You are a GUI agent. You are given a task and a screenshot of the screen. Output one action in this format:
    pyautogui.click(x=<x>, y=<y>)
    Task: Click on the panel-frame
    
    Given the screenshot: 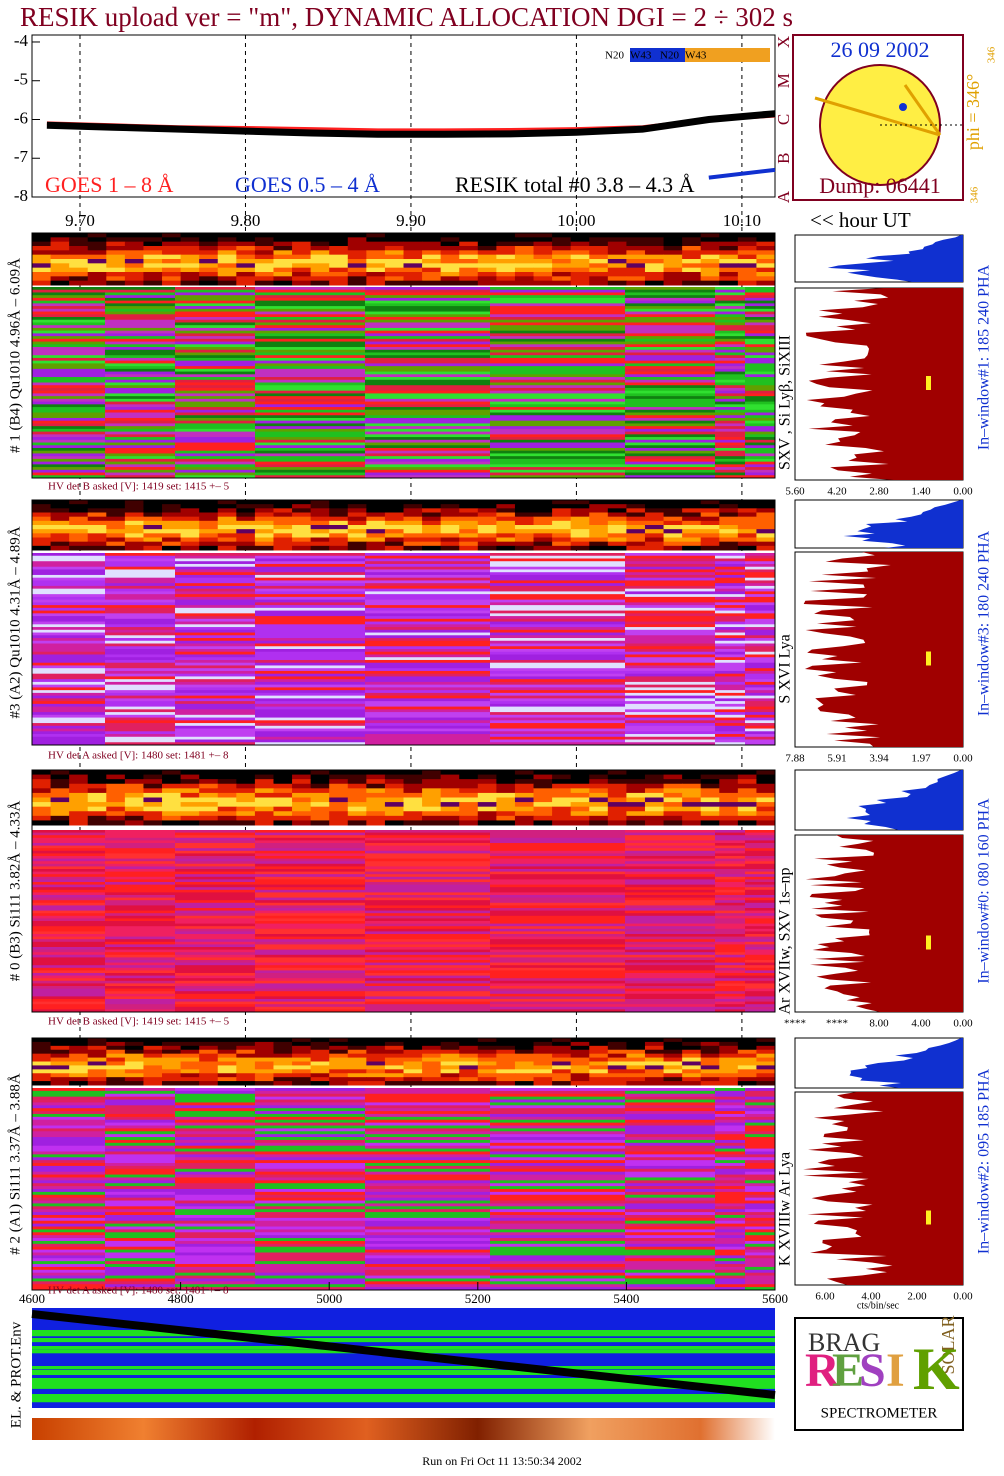 What is the action you would take?
    pyautogui.click(x=403, y=891)
    